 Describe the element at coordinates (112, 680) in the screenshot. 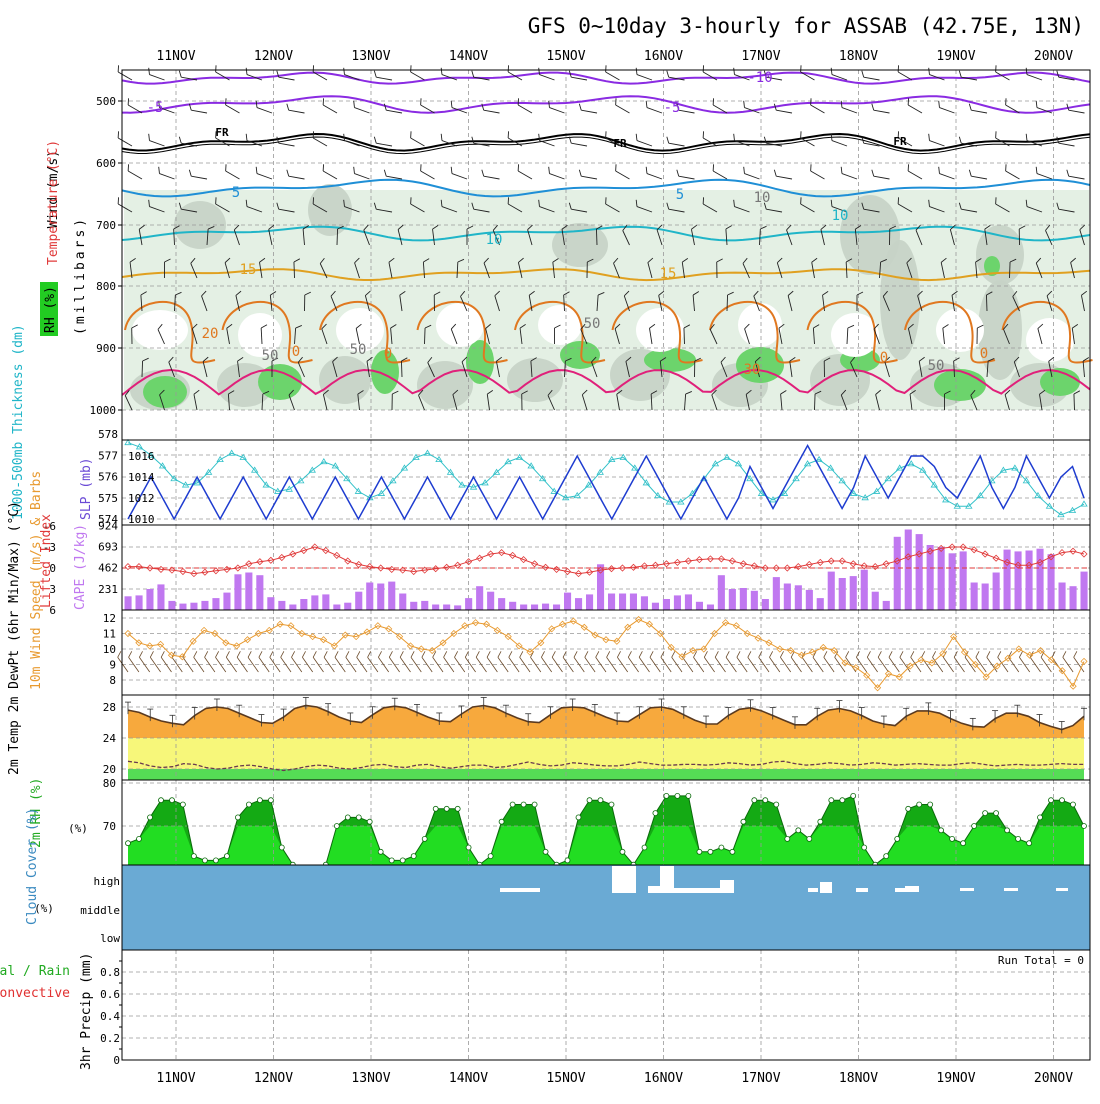

I see `wind10m-tick-8: 8` at that location.